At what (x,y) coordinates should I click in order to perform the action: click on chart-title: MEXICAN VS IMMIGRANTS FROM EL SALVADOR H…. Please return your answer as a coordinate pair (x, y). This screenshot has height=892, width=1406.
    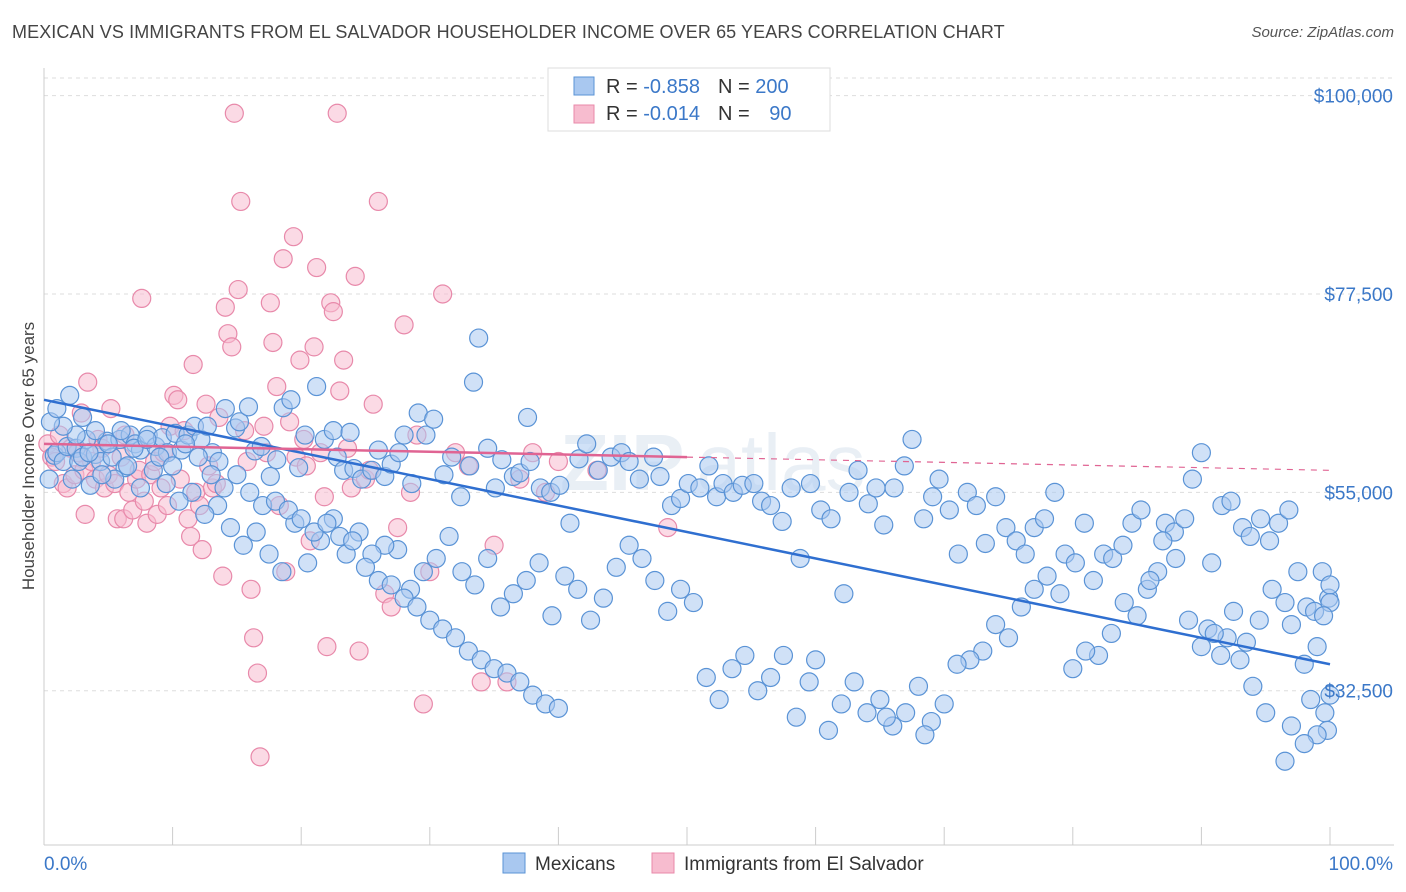
    Looking at the image, I should click on (508, 32).